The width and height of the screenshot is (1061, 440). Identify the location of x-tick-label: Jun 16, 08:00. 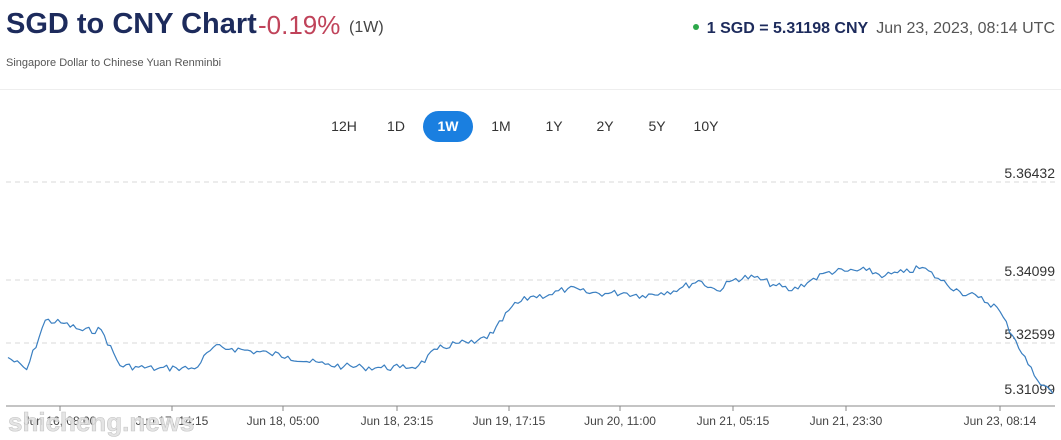
(60, 421).